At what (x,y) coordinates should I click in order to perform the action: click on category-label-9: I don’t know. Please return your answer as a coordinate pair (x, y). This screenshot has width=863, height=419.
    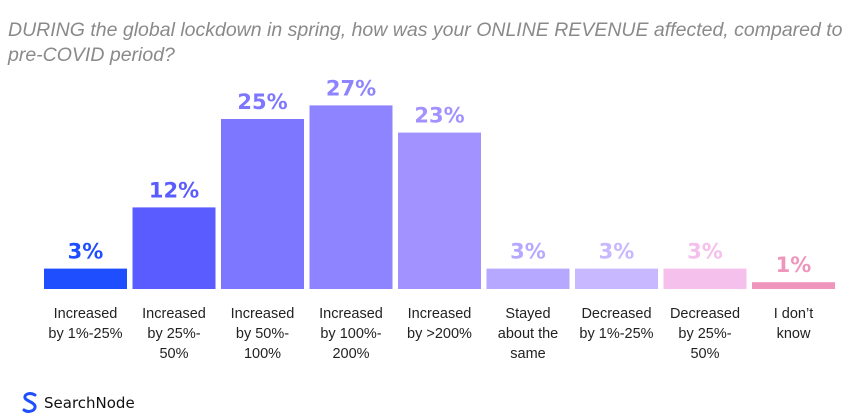
    Looking at the image, I should click on (794, 324).